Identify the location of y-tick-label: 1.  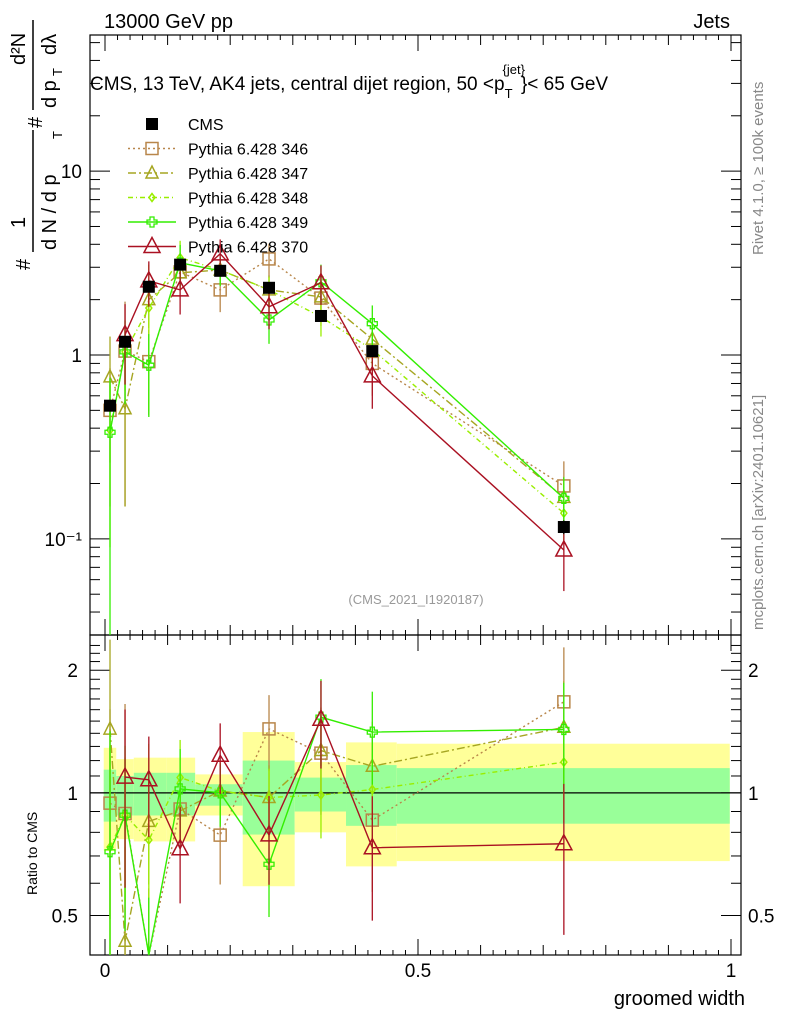
(76, 356).